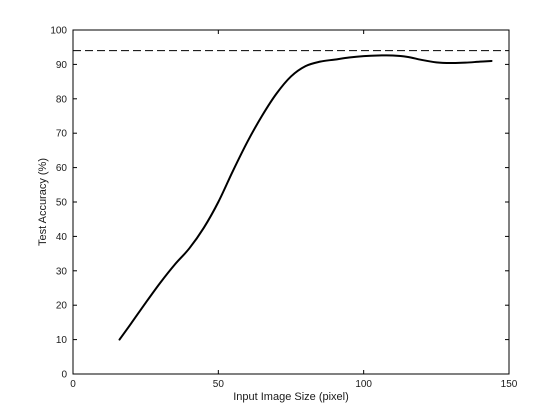 The image size is (560, 420). I want to click on x-tick-label-3: 150, so click(509, 384).